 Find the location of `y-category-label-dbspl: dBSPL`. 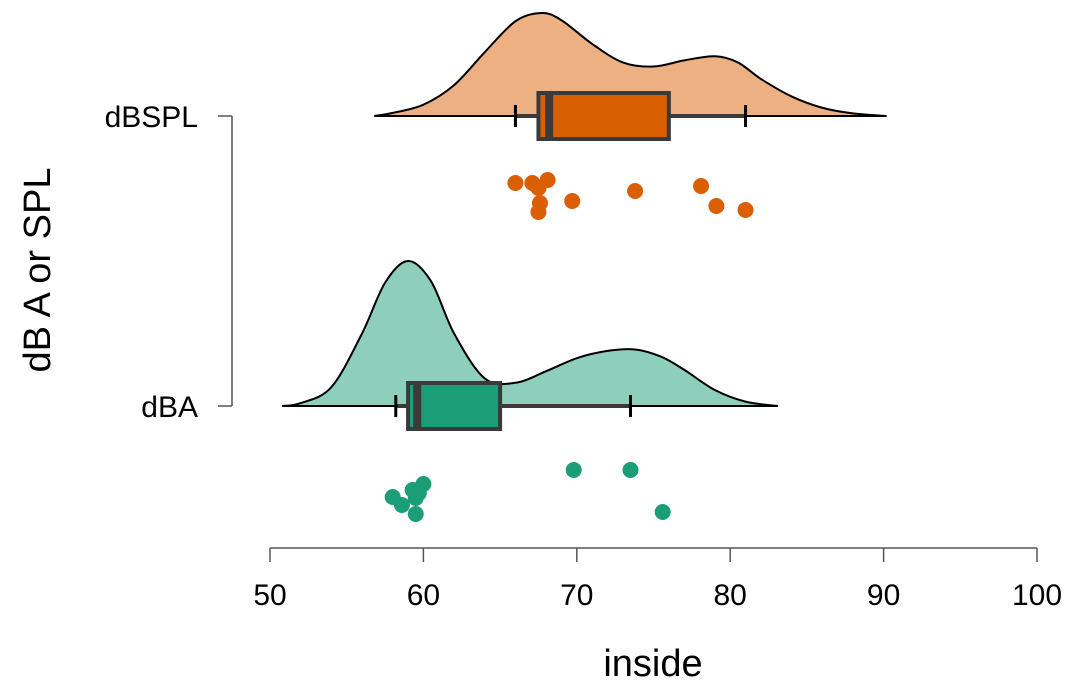

y-category-label-dbspl: dBSPL is located at coordinates (151, 117).